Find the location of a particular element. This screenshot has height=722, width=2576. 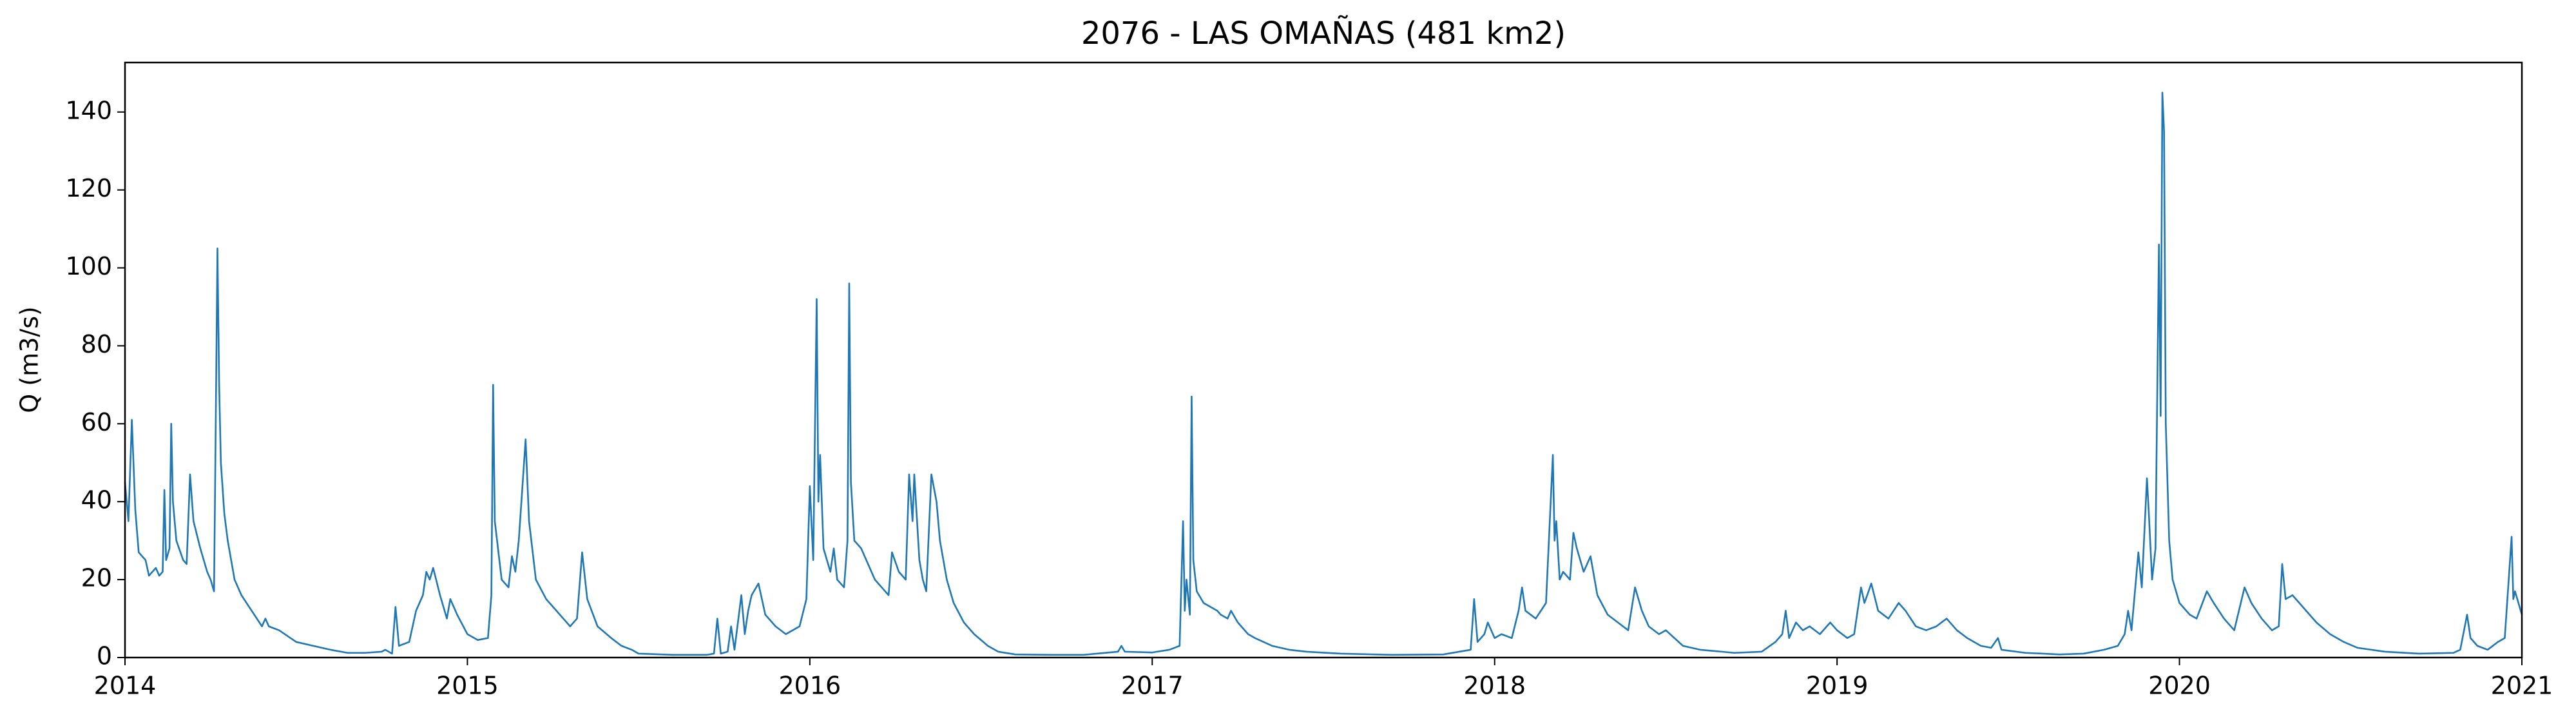

y-tick-label: 120 is located at coordinates (89, 188).